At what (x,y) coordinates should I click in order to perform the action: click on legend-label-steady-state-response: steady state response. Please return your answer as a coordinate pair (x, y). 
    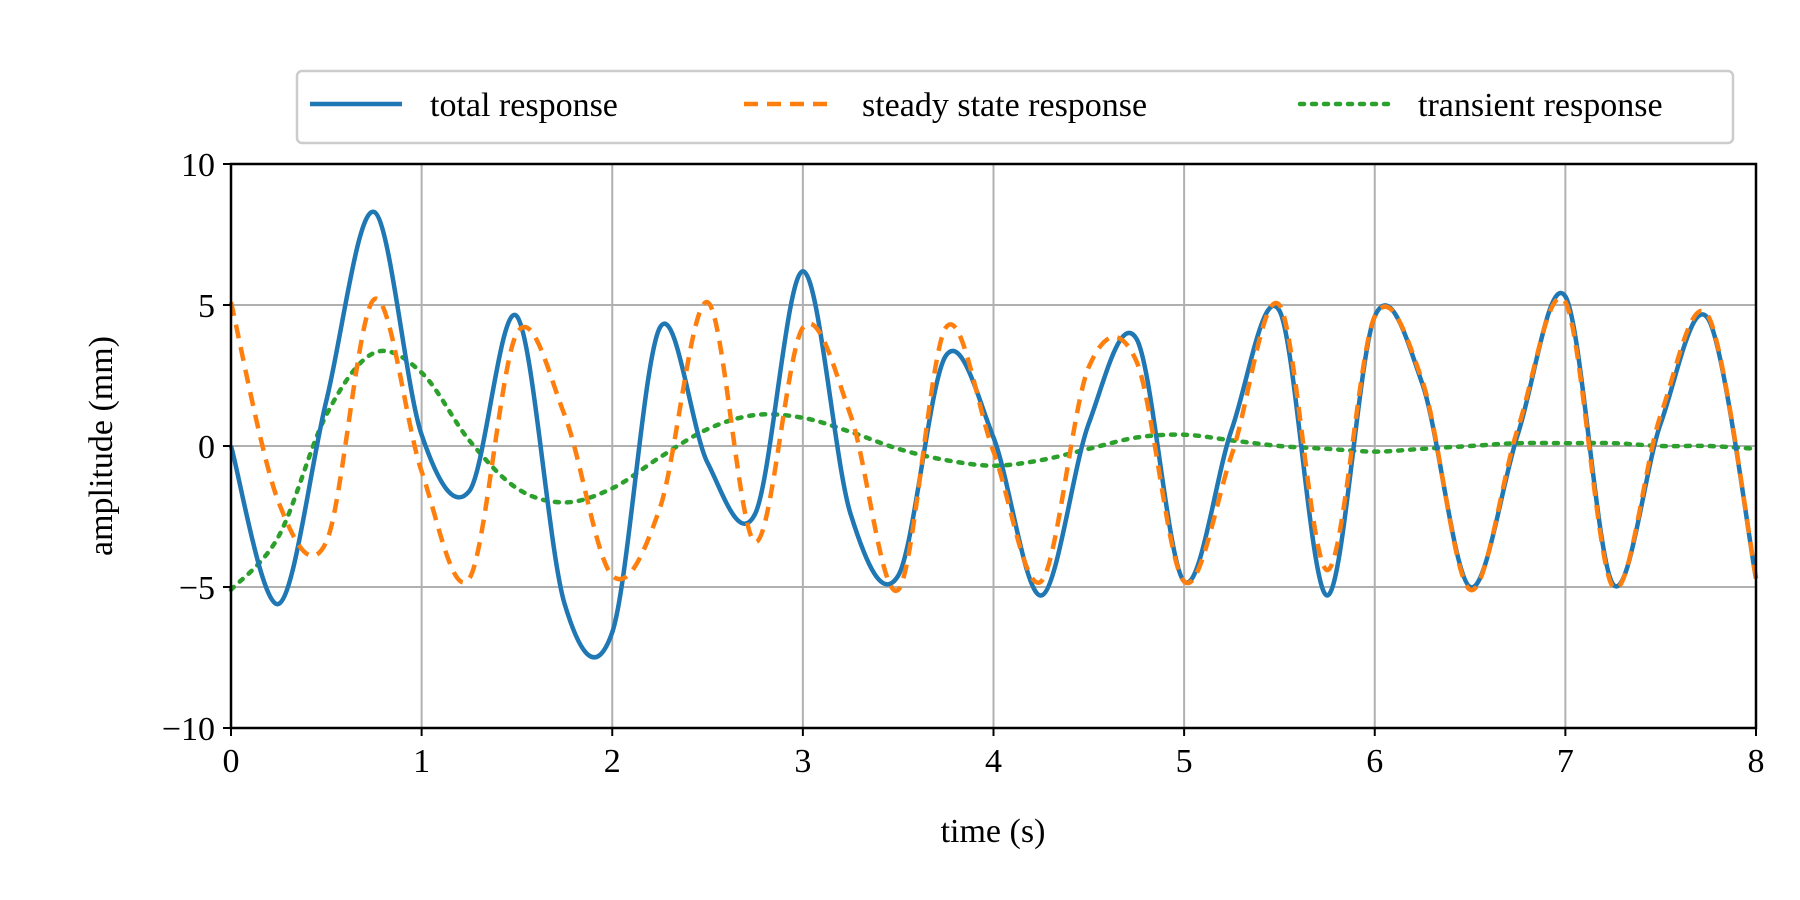
    Looking at the image, I should click on (1004, 105).